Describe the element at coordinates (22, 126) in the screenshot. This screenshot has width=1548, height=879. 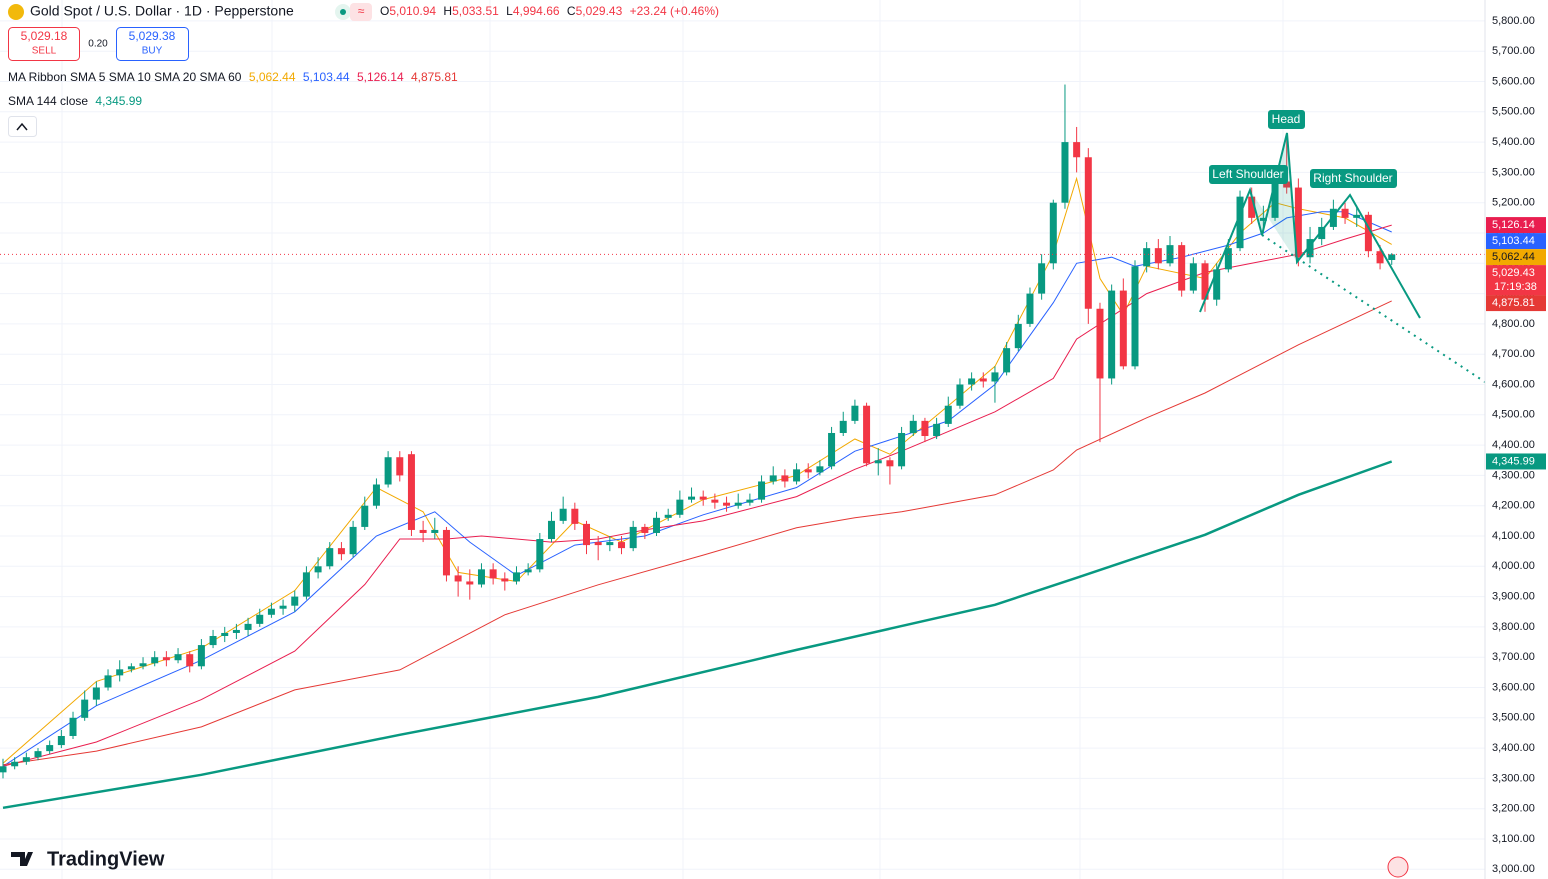
I see `collapse-button` at that location.